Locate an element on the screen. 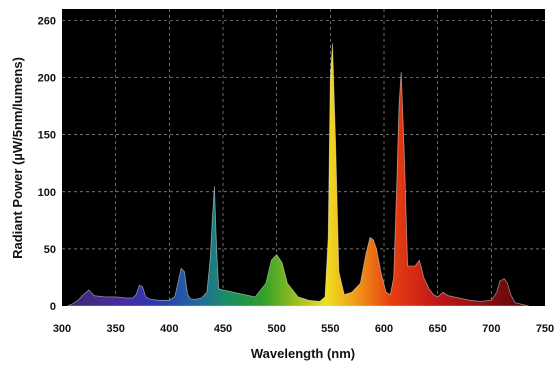  x-tick-label: 700 is located at coordinates (491, 329).